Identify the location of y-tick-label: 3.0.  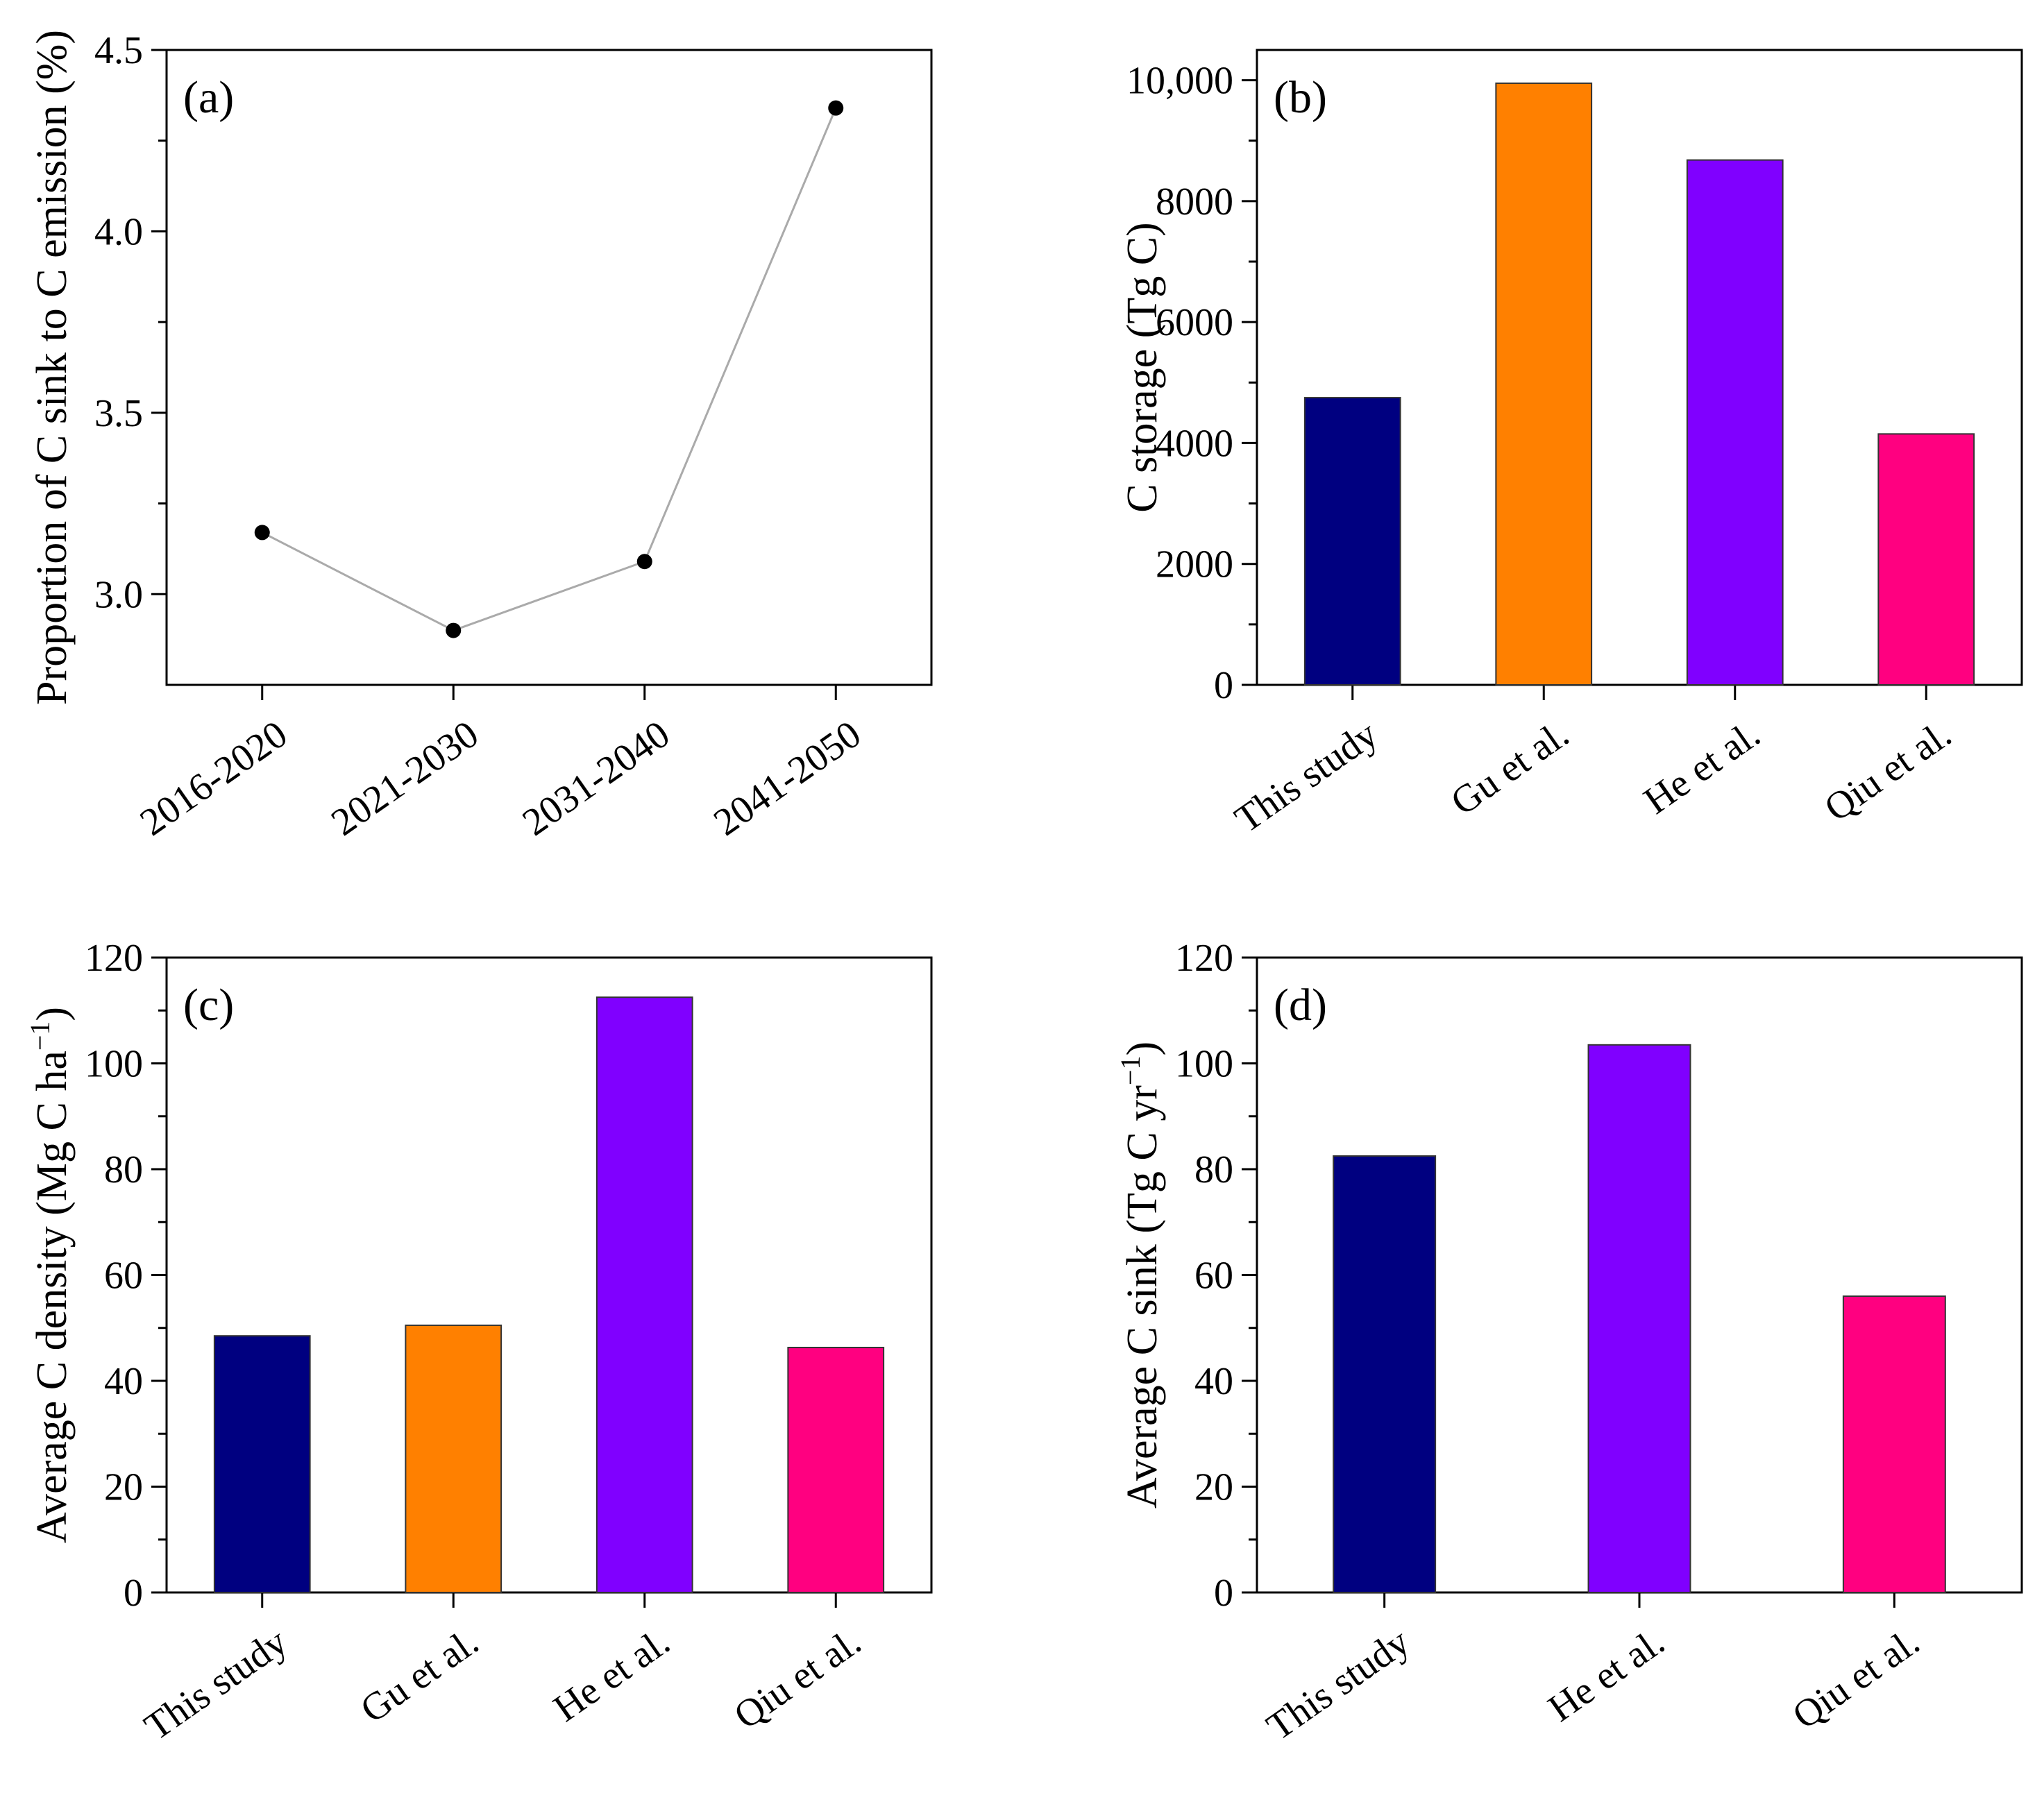
(118, 594).